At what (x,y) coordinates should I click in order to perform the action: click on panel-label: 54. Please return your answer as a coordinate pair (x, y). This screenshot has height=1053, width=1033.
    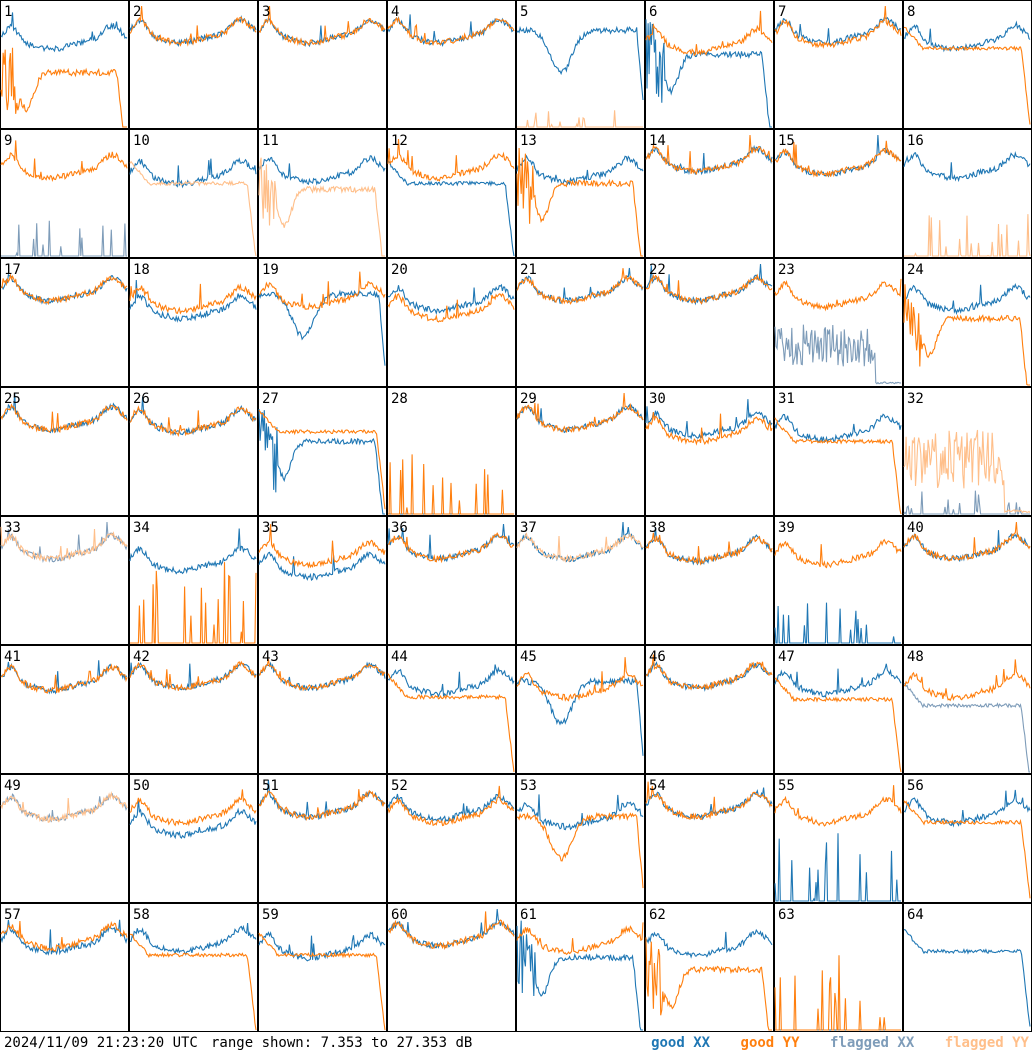
    Looking at the image, I should click on (657, 786).